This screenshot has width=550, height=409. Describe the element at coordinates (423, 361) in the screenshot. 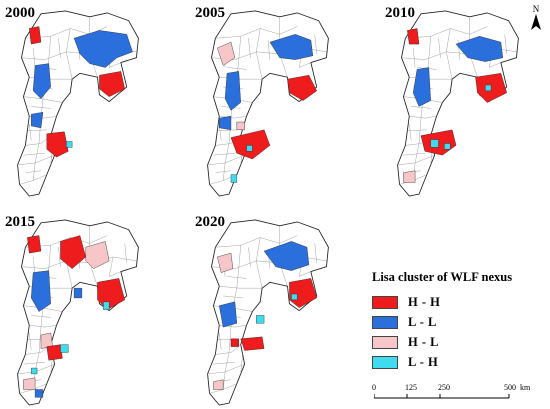

I see `legend-label: L - H` at that location.